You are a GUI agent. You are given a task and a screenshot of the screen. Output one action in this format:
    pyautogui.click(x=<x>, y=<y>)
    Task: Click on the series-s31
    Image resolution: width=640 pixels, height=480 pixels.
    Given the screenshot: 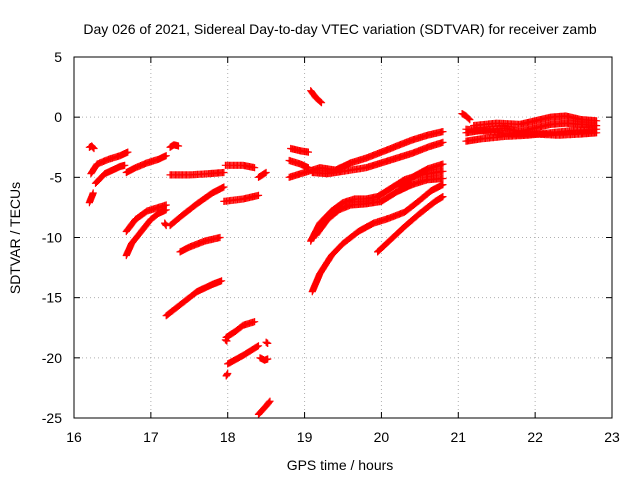 What is the action you would take?
    pyautogui.click(x=377, y=238)
    